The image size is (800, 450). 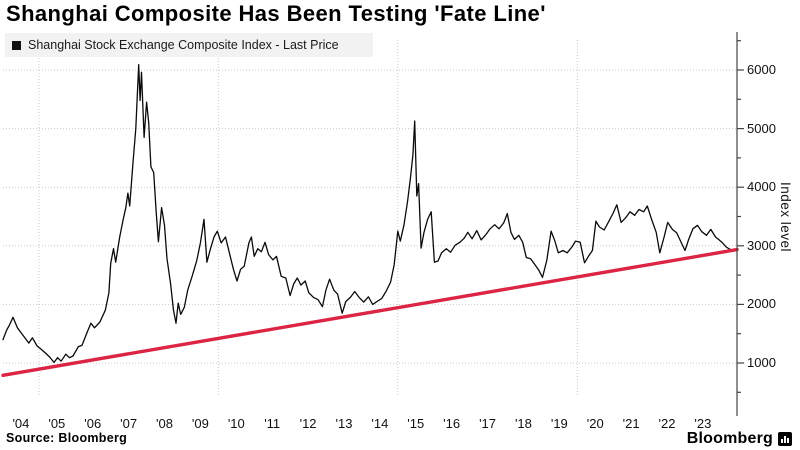 What do you see at coordinates (236, 423) in the screenshot?
I see `x-tick-label: '10` at bounding box center [236, 423].